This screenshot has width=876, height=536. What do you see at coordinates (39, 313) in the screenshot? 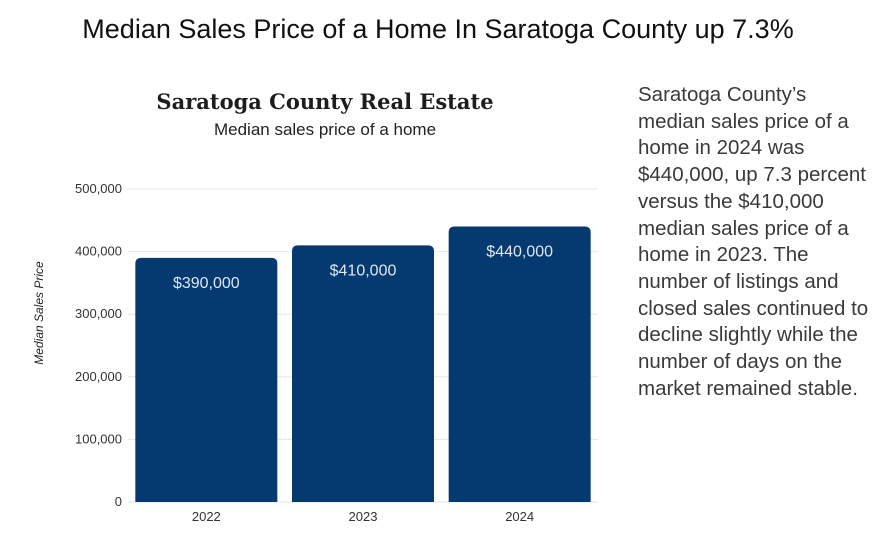
I see `y-axis-label: Median Sales Price` at bounding box center [39, 313].